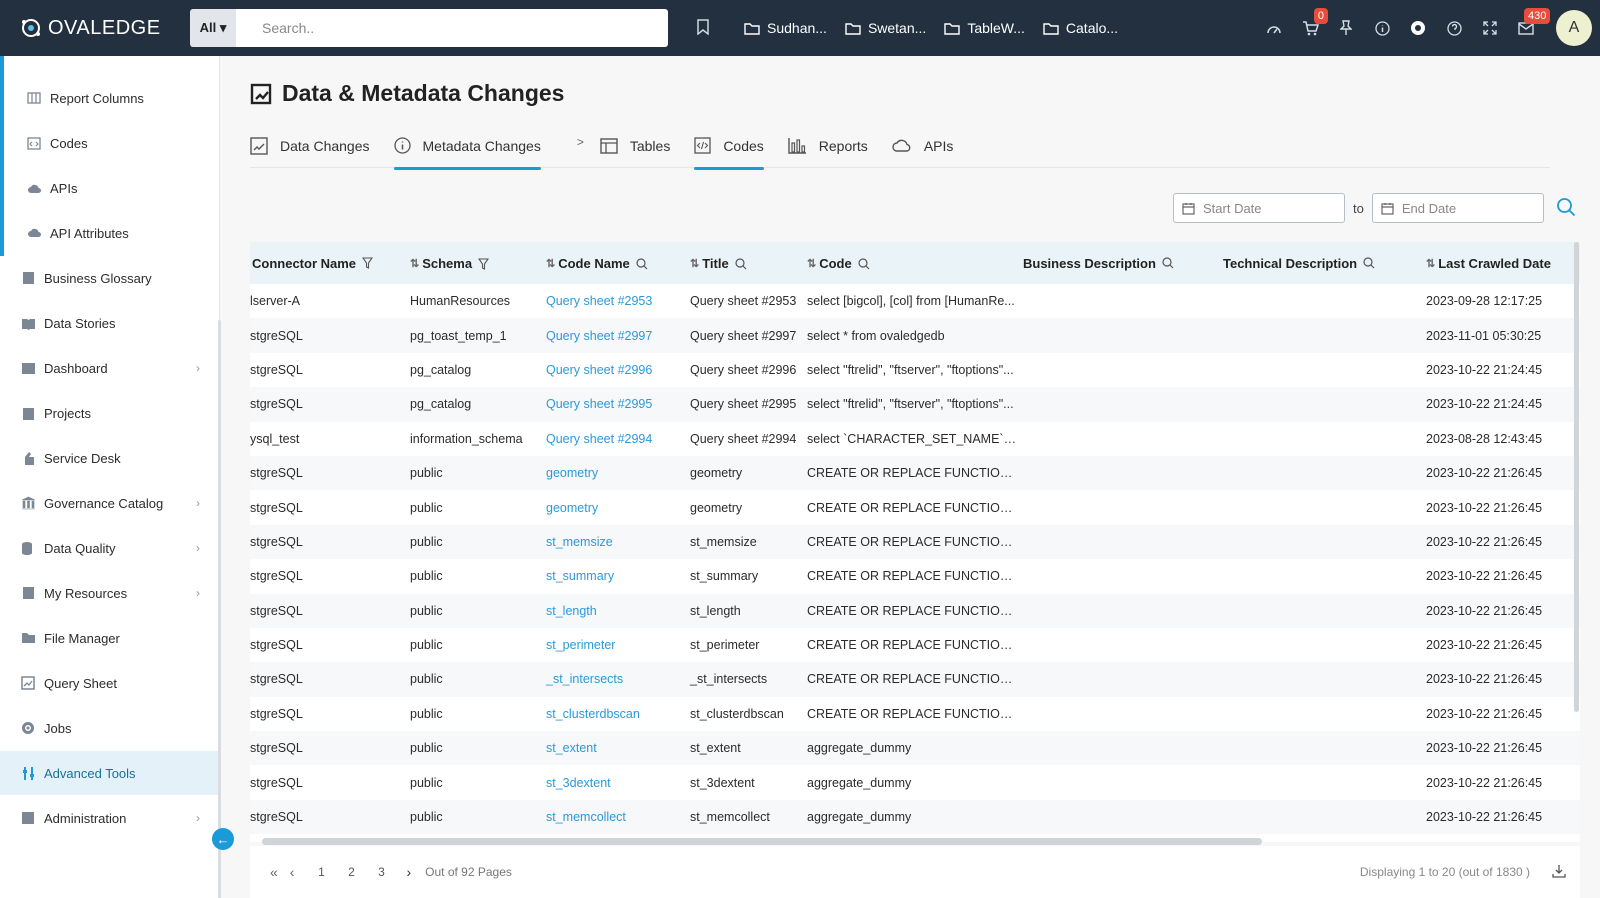 The image size is (1600, 898). I want to click on tab-apis: APIs, so click(922, 146).